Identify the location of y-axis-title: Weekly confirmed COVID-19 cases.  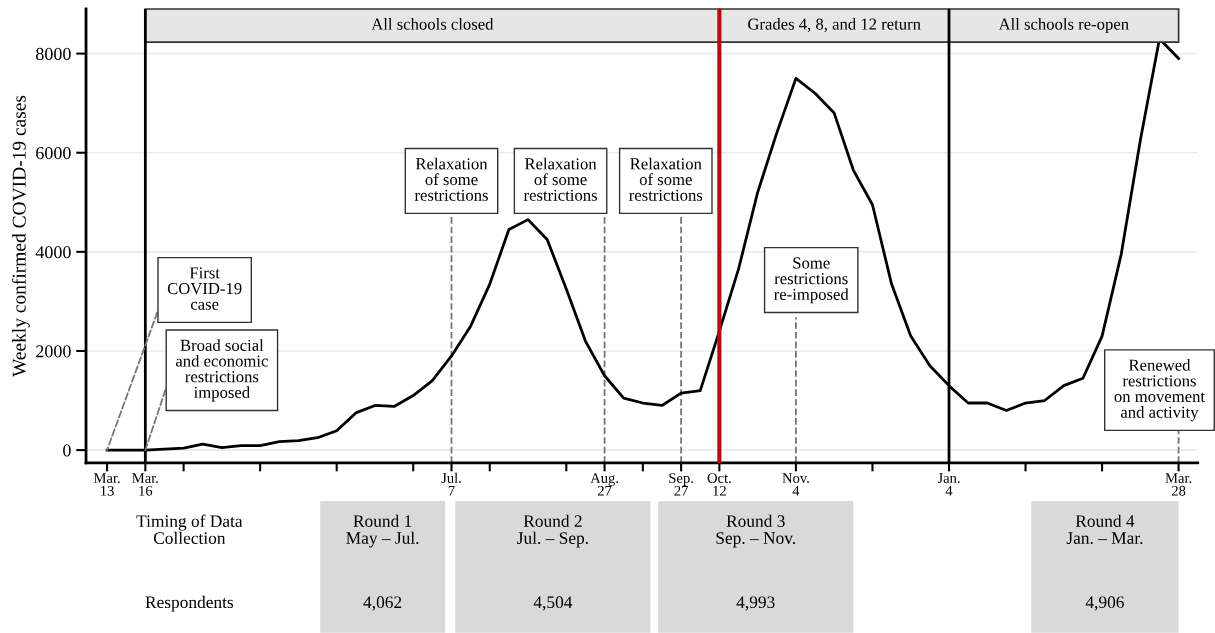
(20, 236).